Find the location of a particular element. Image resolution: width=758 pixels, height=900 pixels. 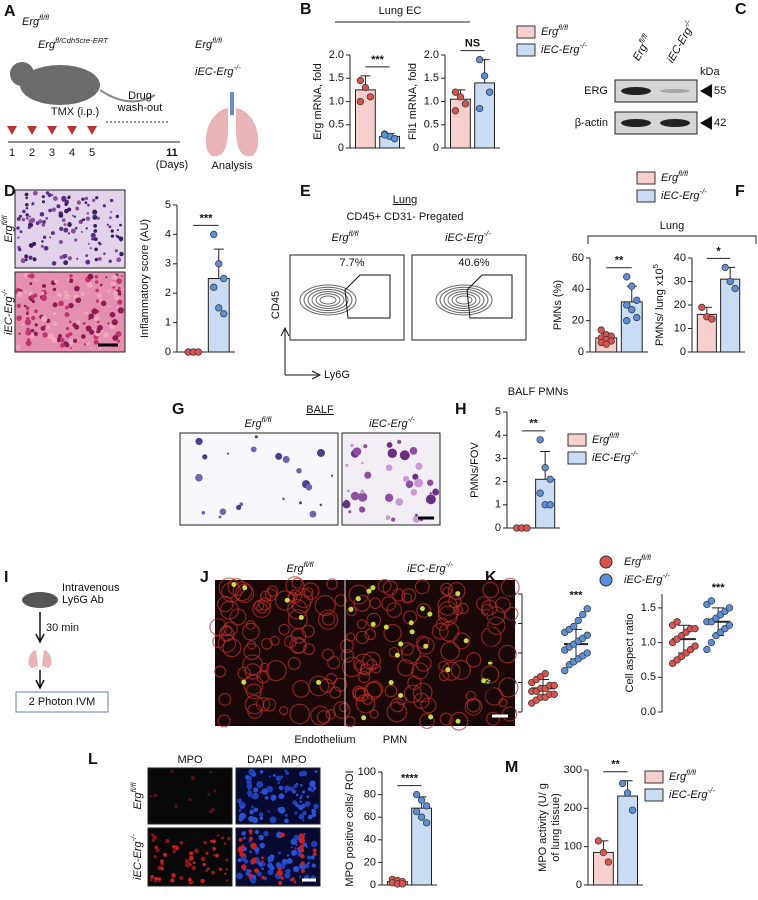

y-axis-label: of lung tissue) is located at coordinates (556, 827).